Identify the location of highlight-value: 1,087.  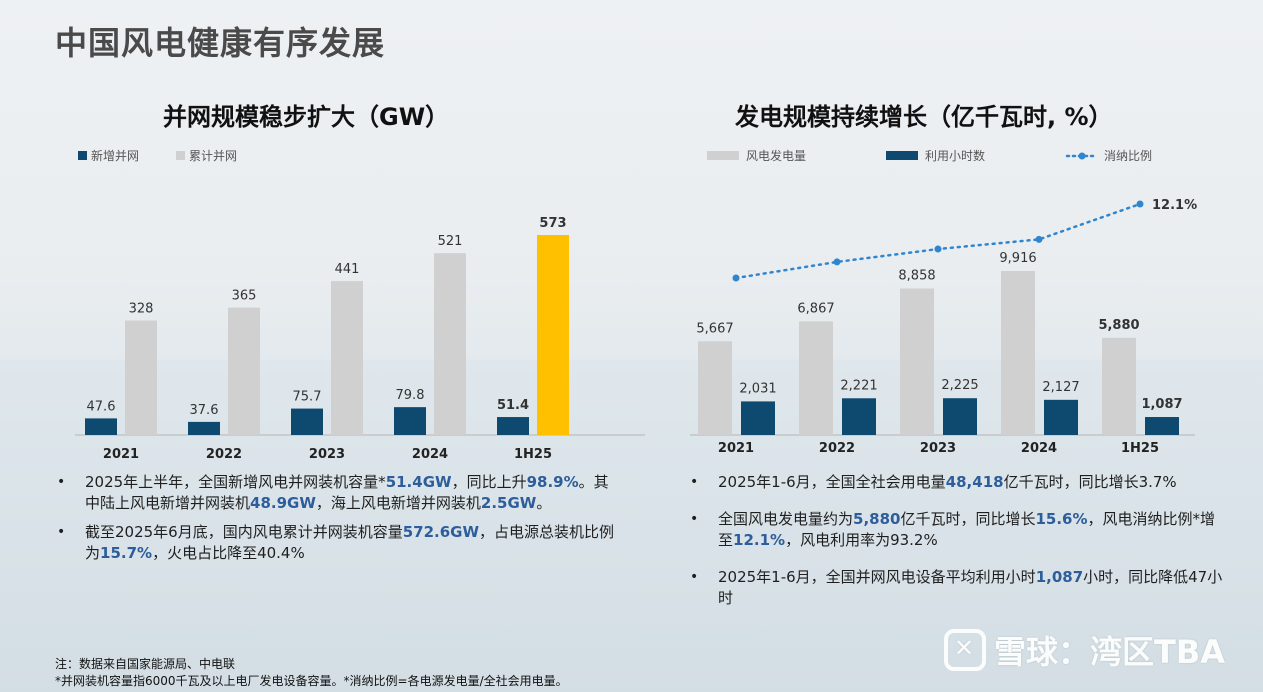
(1059, 577).